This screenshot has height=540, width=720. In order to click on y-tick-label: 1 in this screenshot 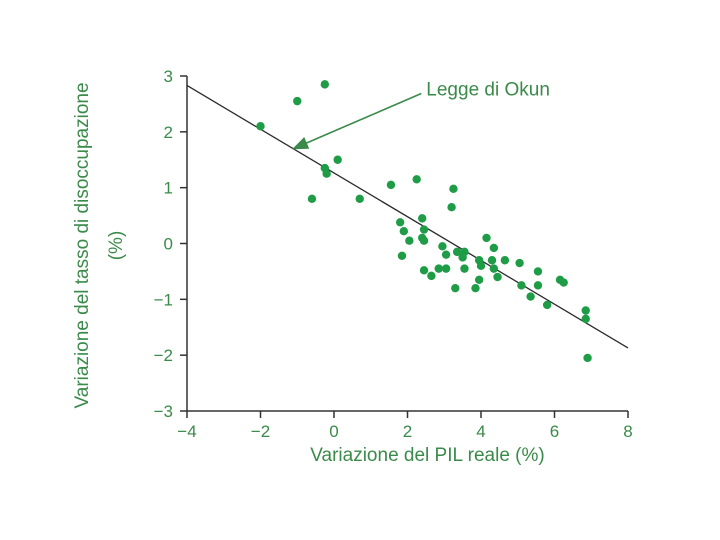, I will do `click(168, 188)`.